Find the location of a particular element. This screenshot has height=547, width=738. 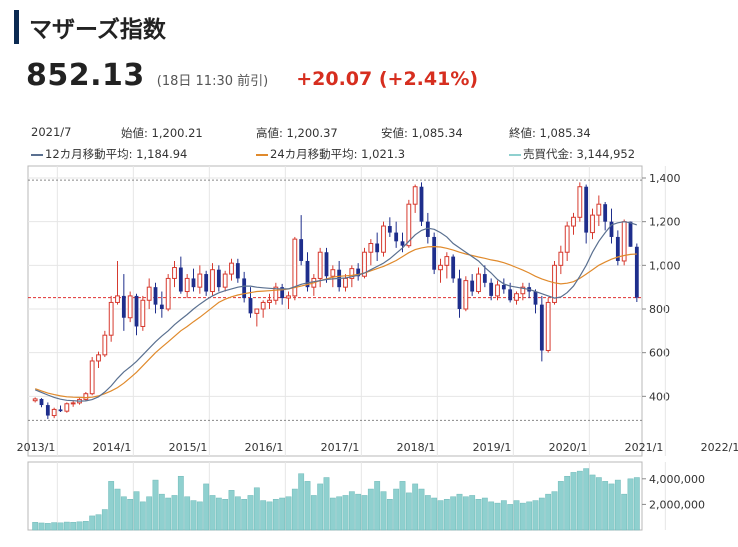

x-tick-label: 2013/1 is located at coordinates (36, 447).